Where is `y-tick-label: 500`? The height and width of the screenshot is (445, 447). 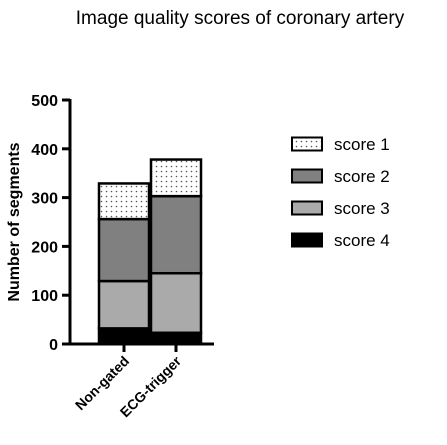
y-tick-label: 500 is located at coordinates (44, 101).